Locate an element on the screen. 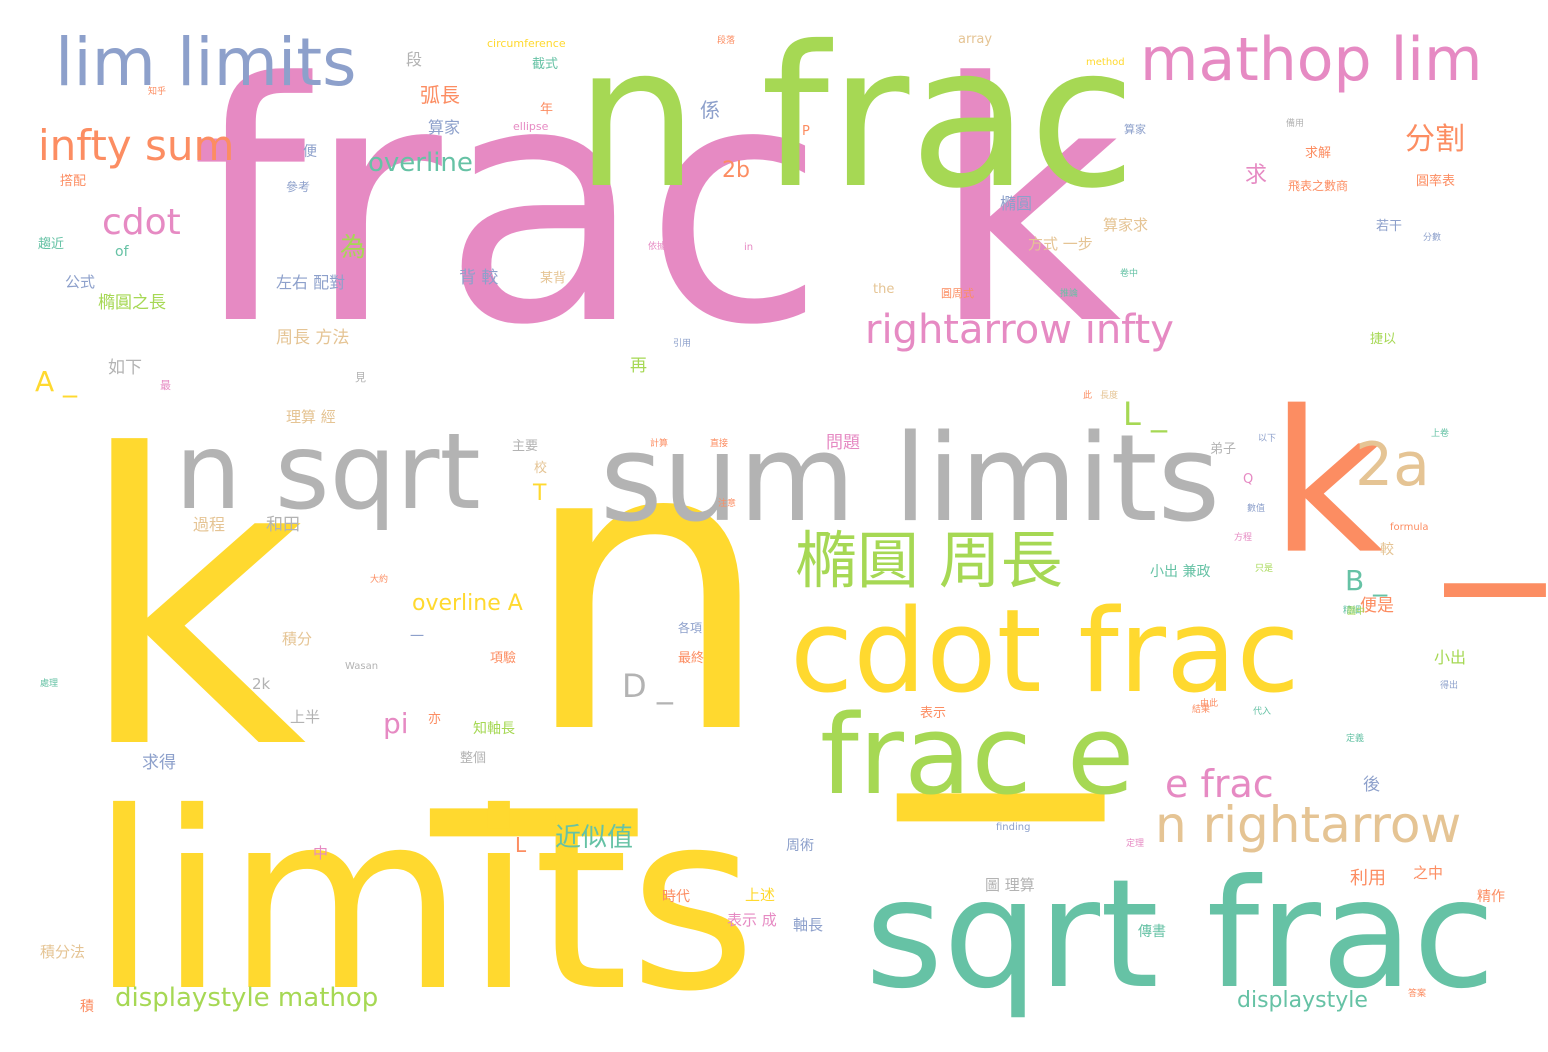 The image size is (1548, 1052). word-113: 知乎 is located at coordinates (157, 92).